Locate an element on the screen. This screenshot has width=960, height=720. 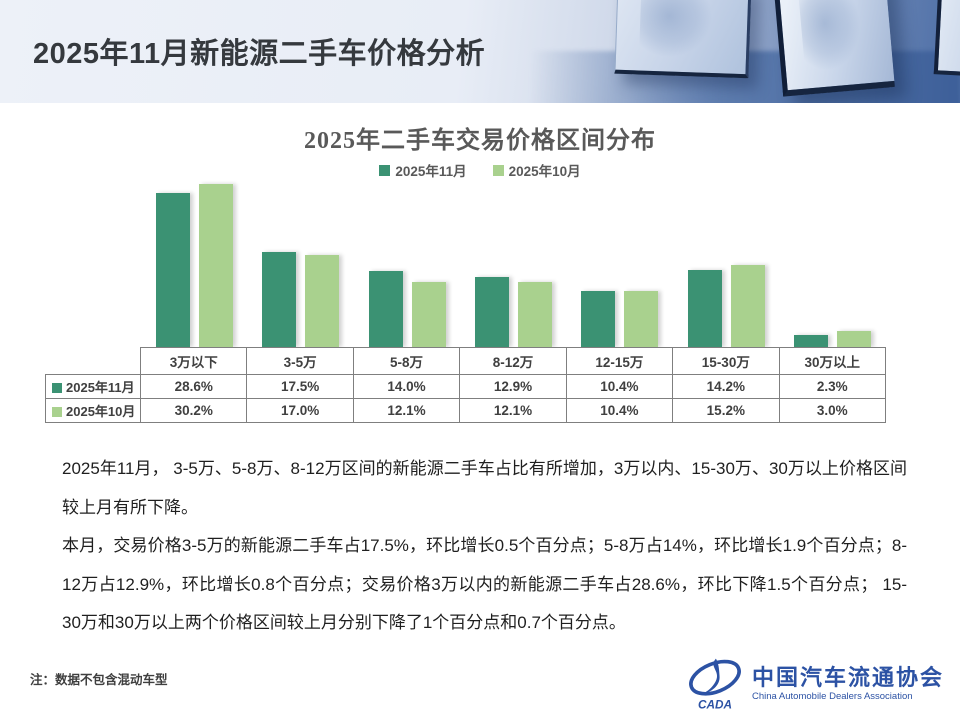
cada-name-en: China Automobile Dealers Association is located at coordinates (832, 696).